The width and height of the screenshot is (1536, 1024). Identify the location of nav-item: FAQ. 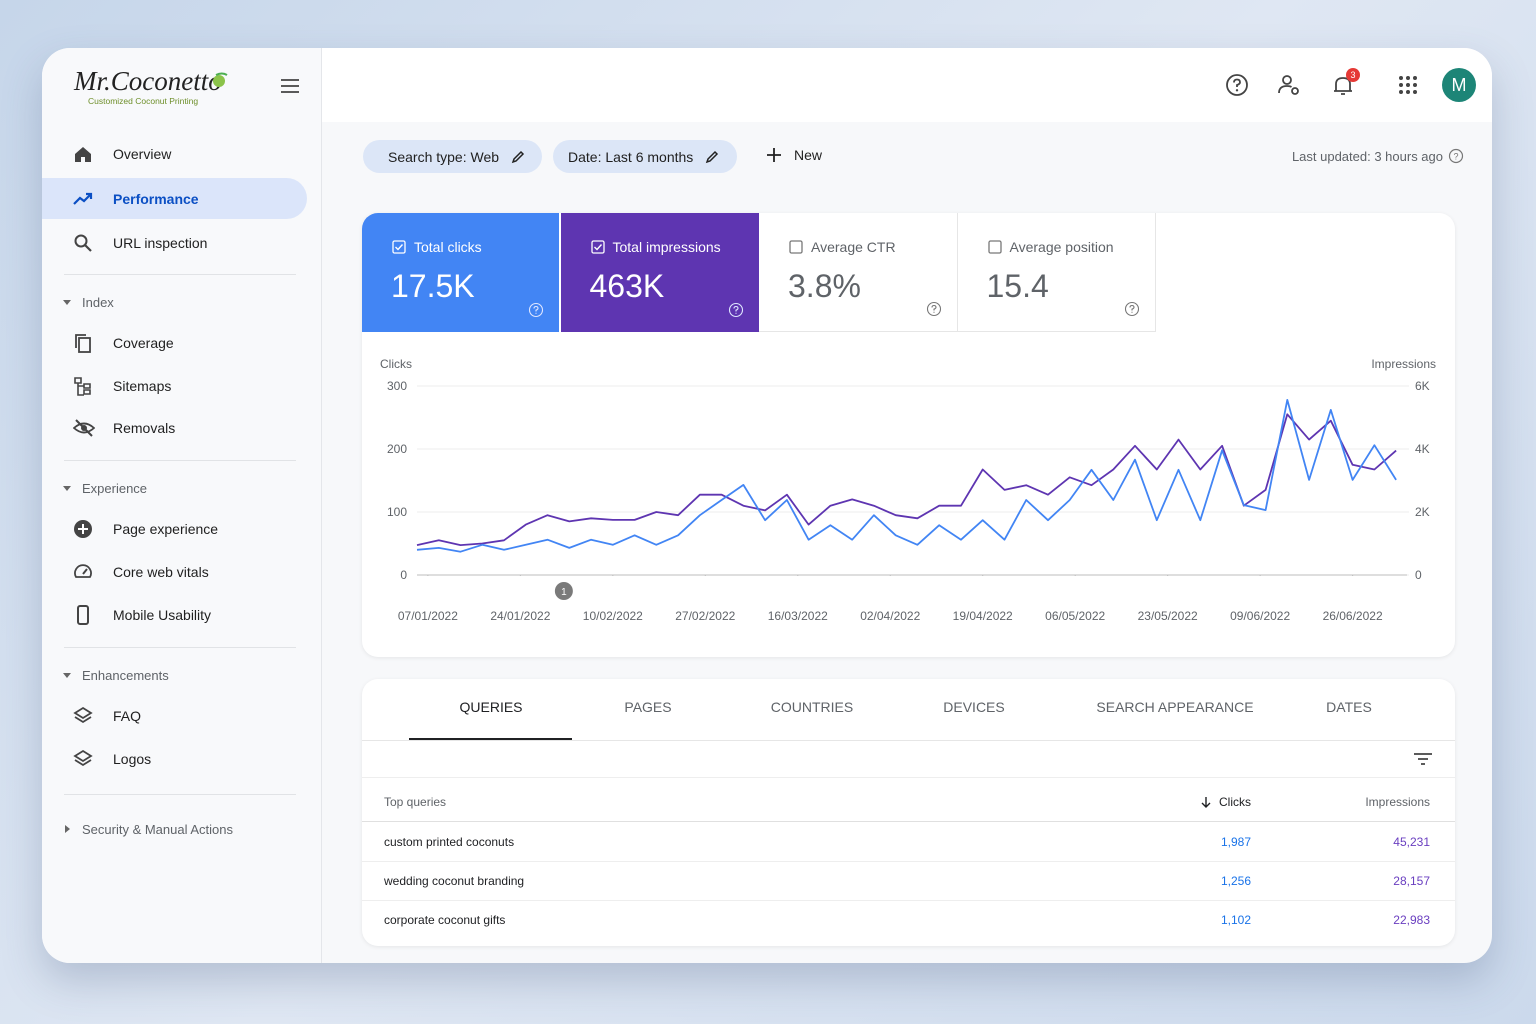
(174, 716).